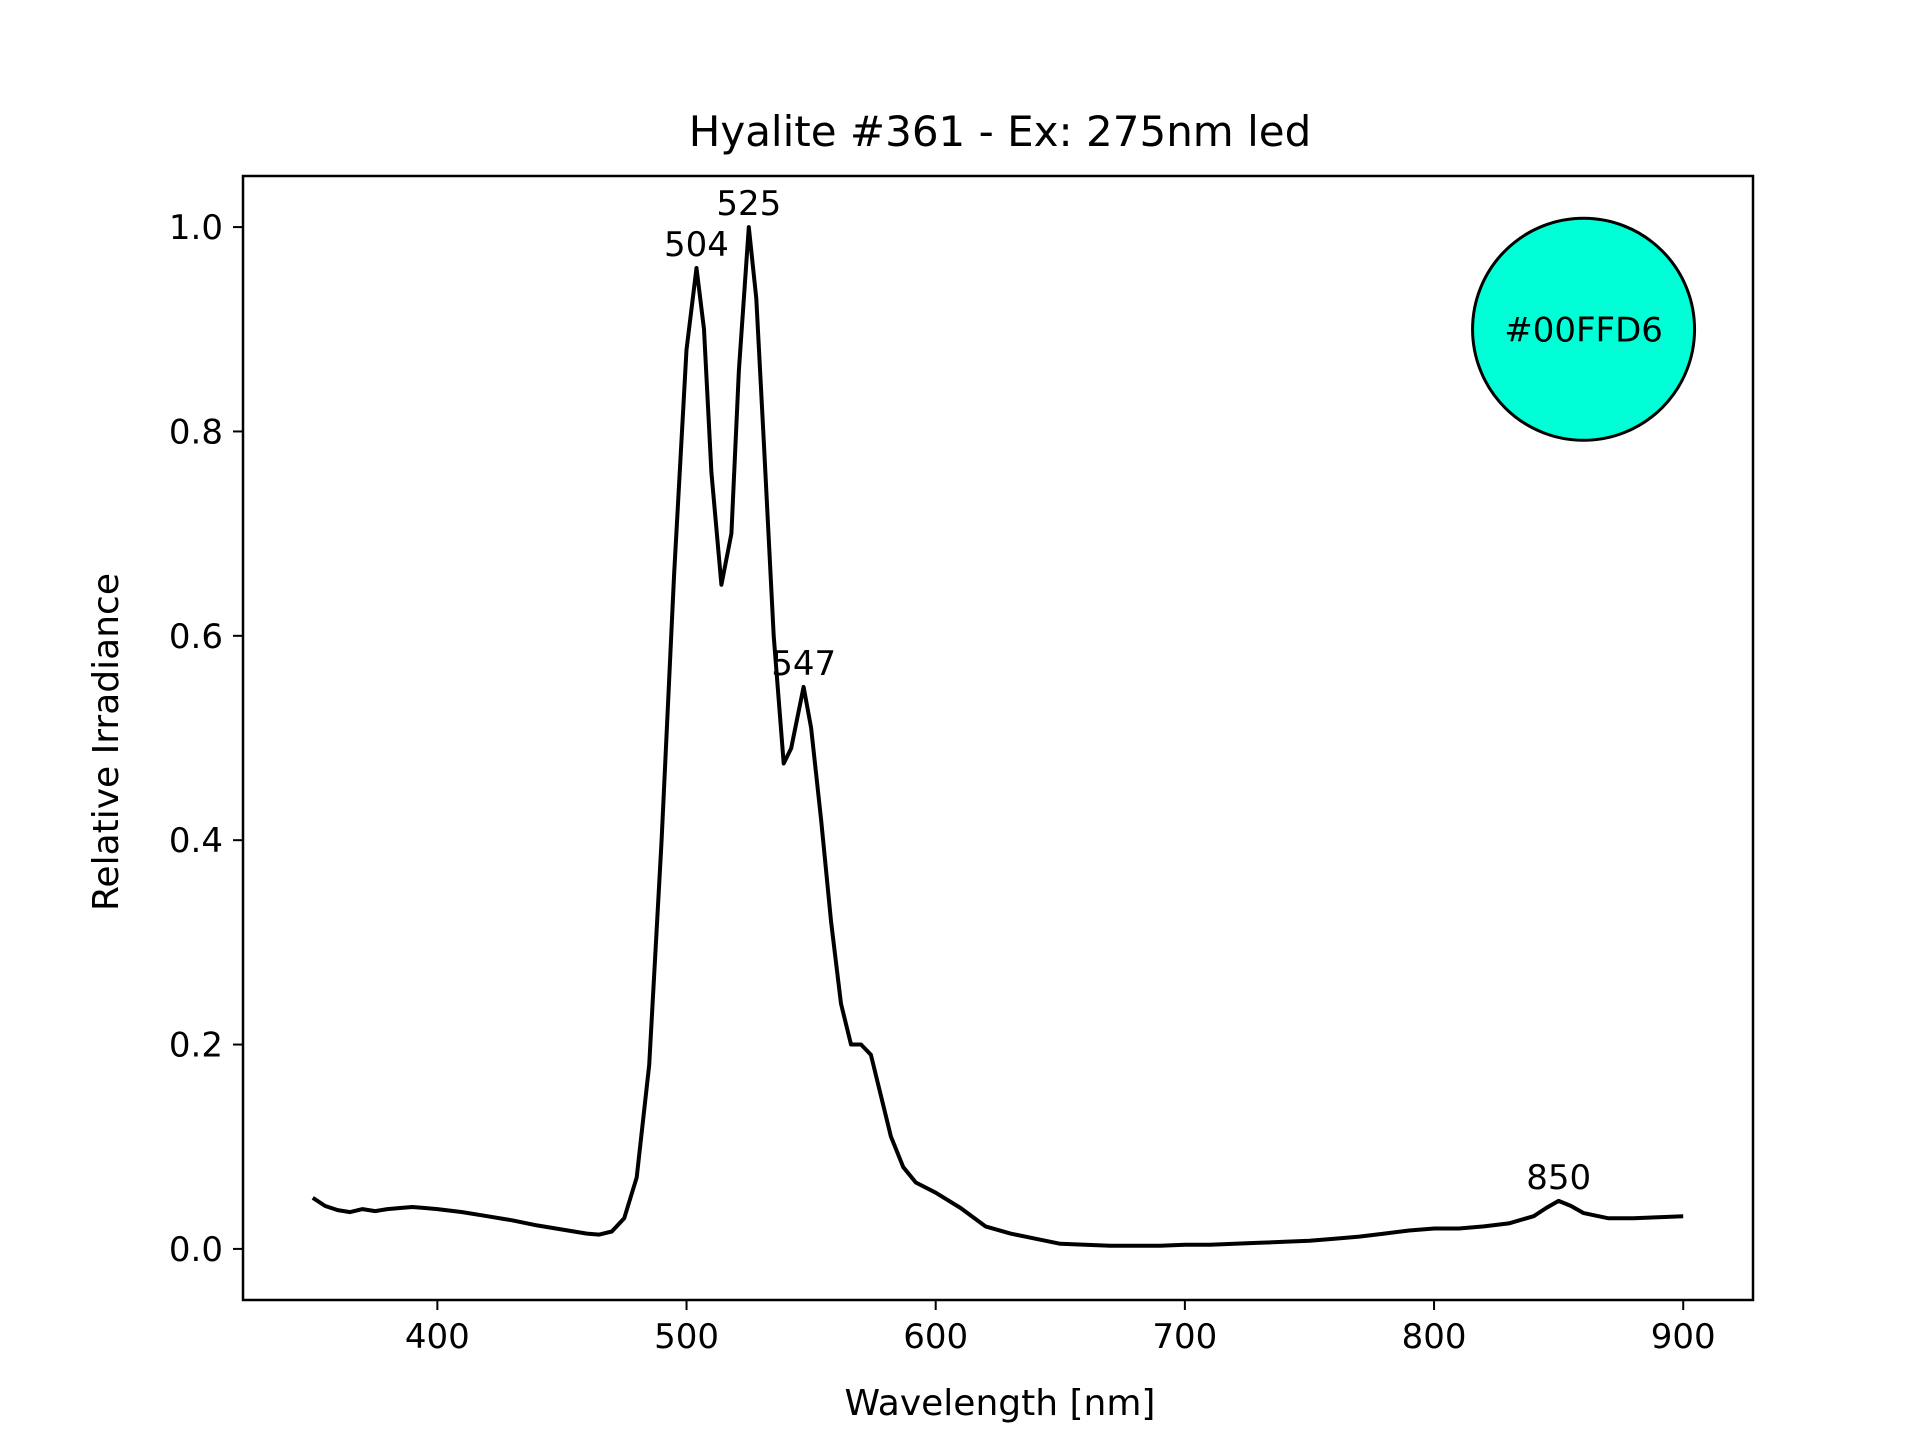 The image size is (1920, 1445). I want to click on peak-label-547: 547, so click(803, 664).